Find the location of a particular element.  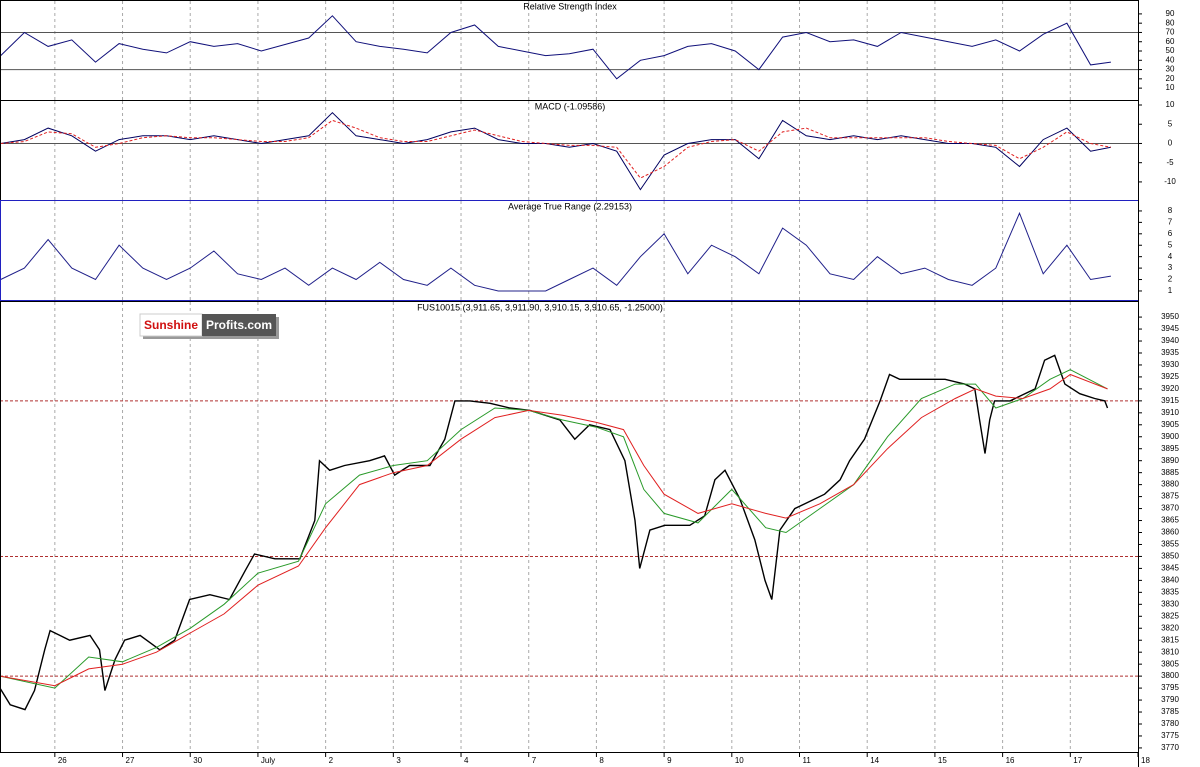

y-tick-label: 3775 is located at coordinates (1170, 735).